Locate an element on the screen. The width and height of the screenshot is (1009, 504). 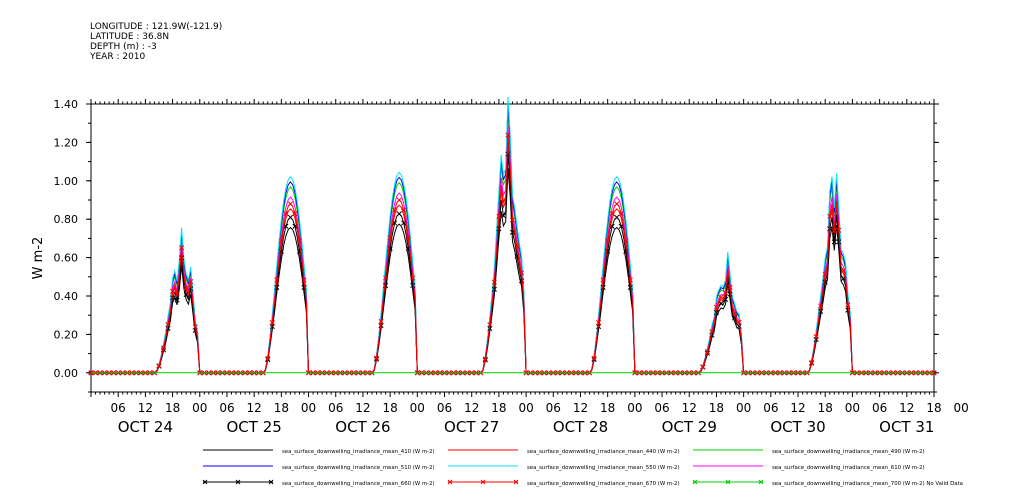
y-tick-label: 1.20 is located at coordinates (66, 142).